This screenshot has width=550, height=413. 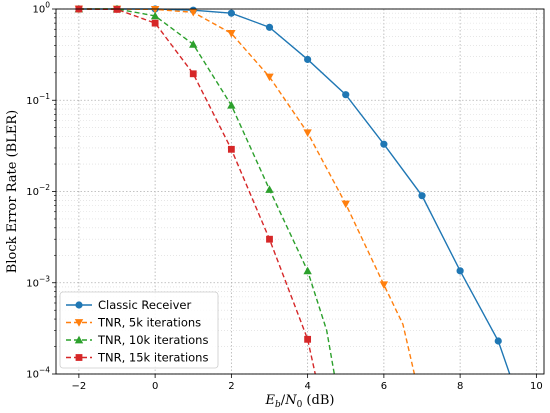 What do you see at coordinates (38, 373) in the screenshot?
I see `y-tick-label: 10⁻⁴` at bounding box center [38, 373].